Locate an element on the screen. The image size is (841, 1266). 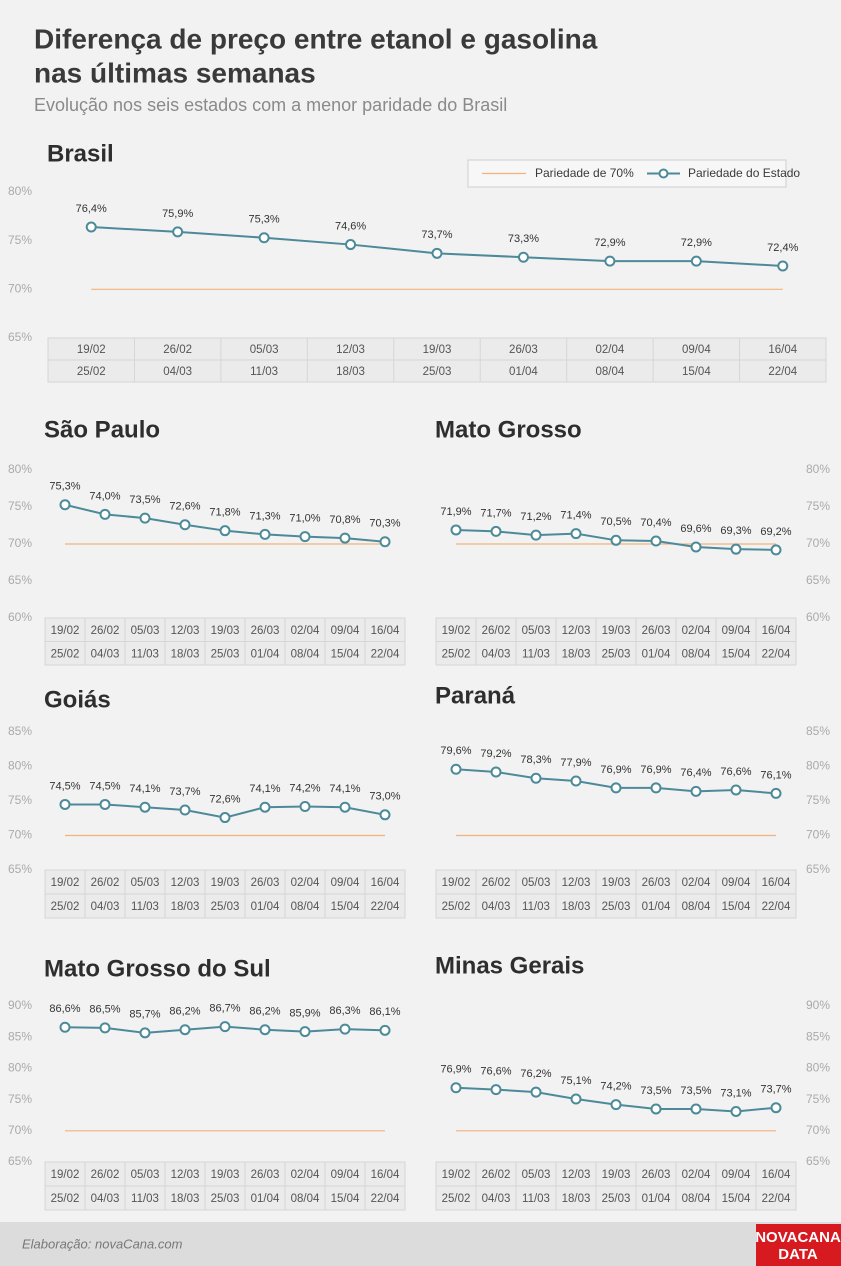
value-label: 77,9% is located at coordinates (575, 763).